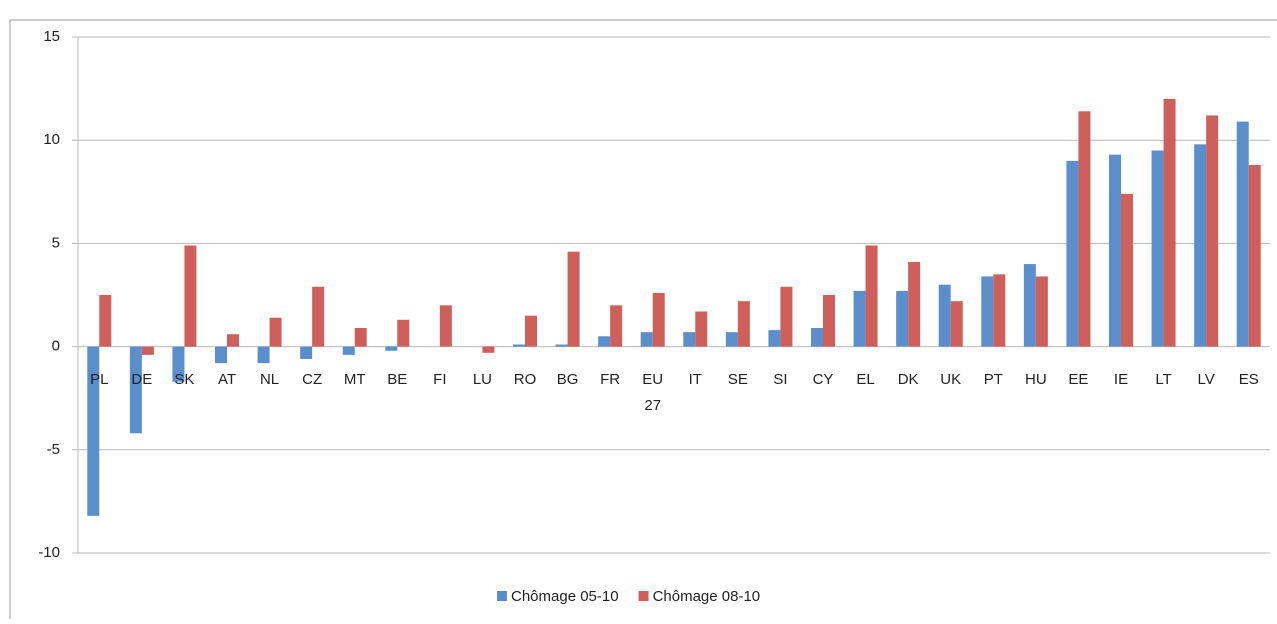 This screenshot has height=624, width=1277. Describe the element at coordinates (823, 379) in the screenshot. I see `x-tick-label: CY` at that location.